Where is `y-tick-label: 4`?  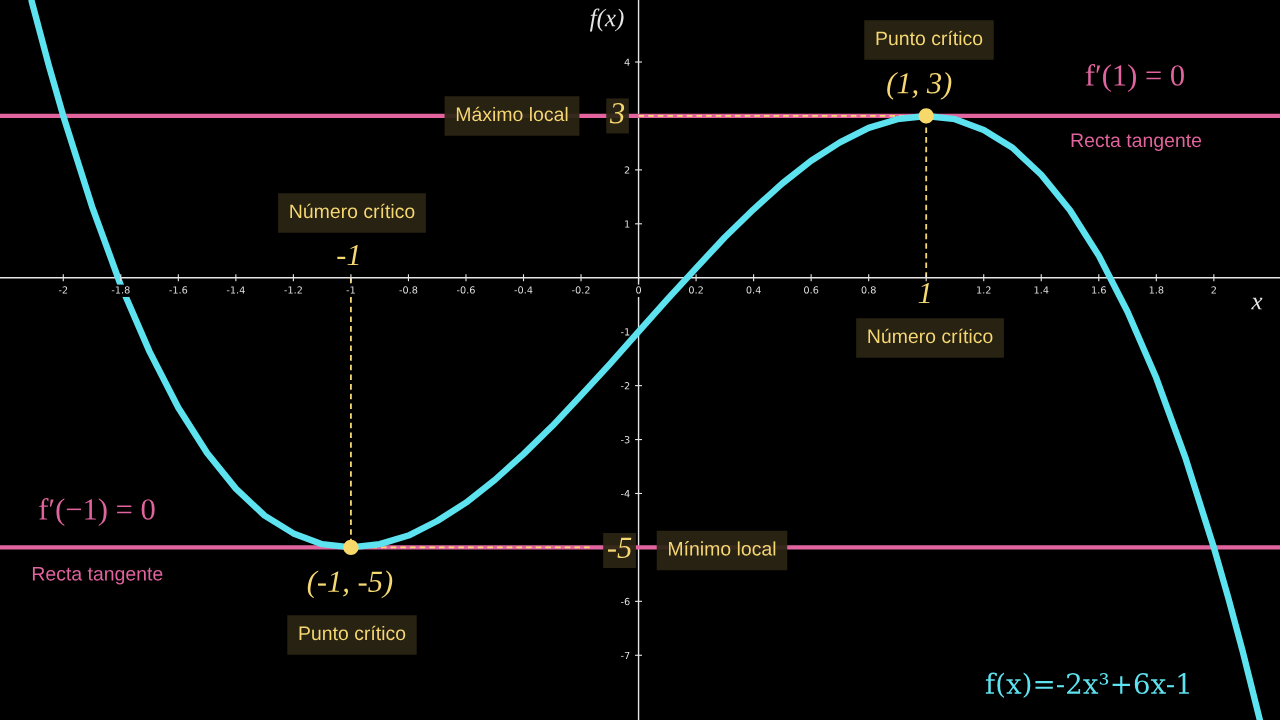
y-tick-label: 4 is located at coordinates (627, 62).